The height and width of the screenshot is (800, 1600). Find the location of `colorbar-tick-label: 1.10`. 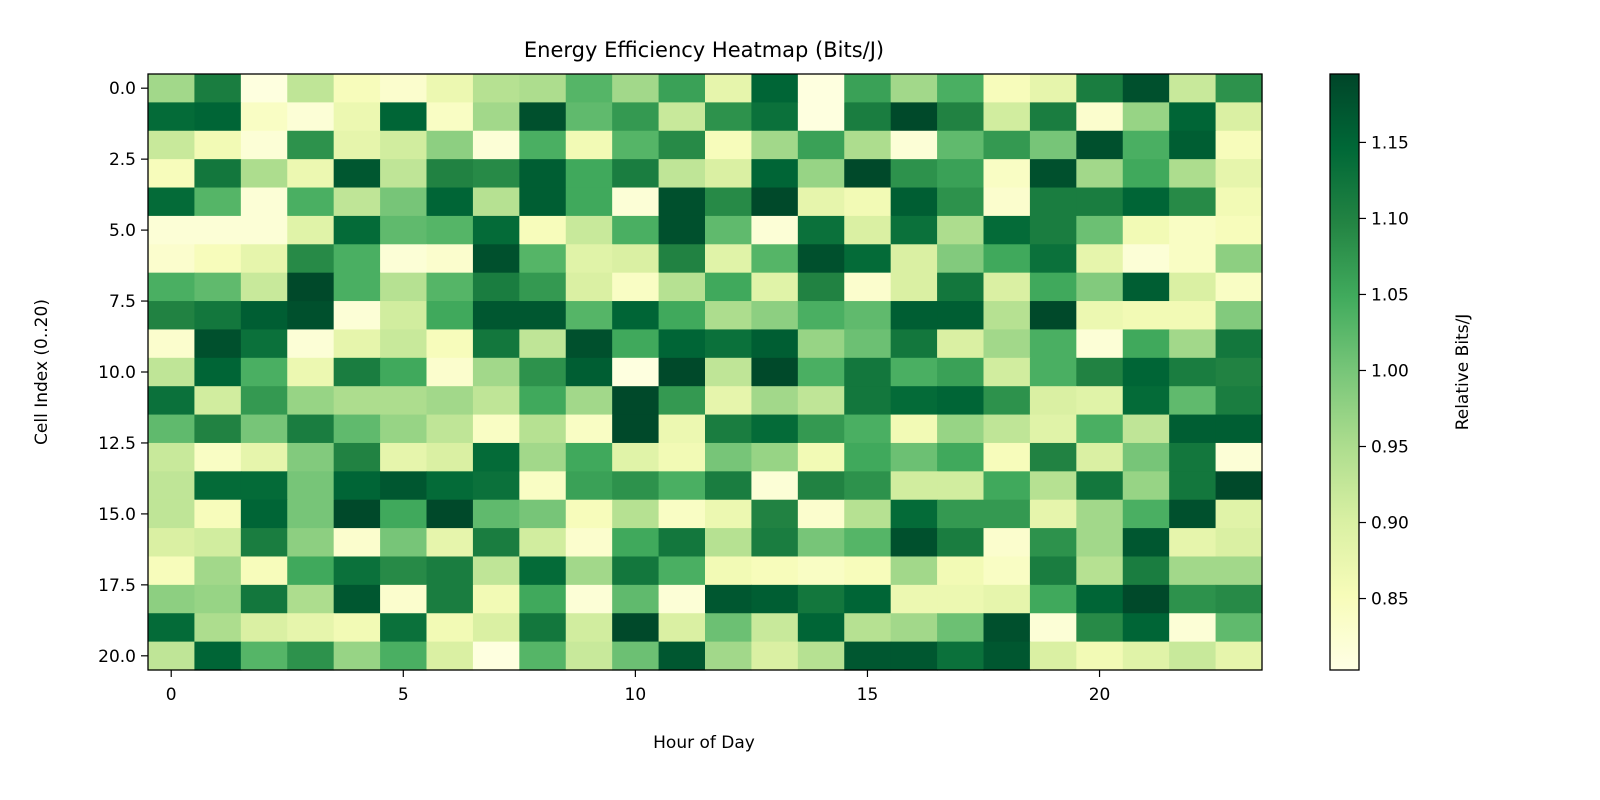

colorbar-tick-label: 1.10 is located at coordinates (1390, 219).